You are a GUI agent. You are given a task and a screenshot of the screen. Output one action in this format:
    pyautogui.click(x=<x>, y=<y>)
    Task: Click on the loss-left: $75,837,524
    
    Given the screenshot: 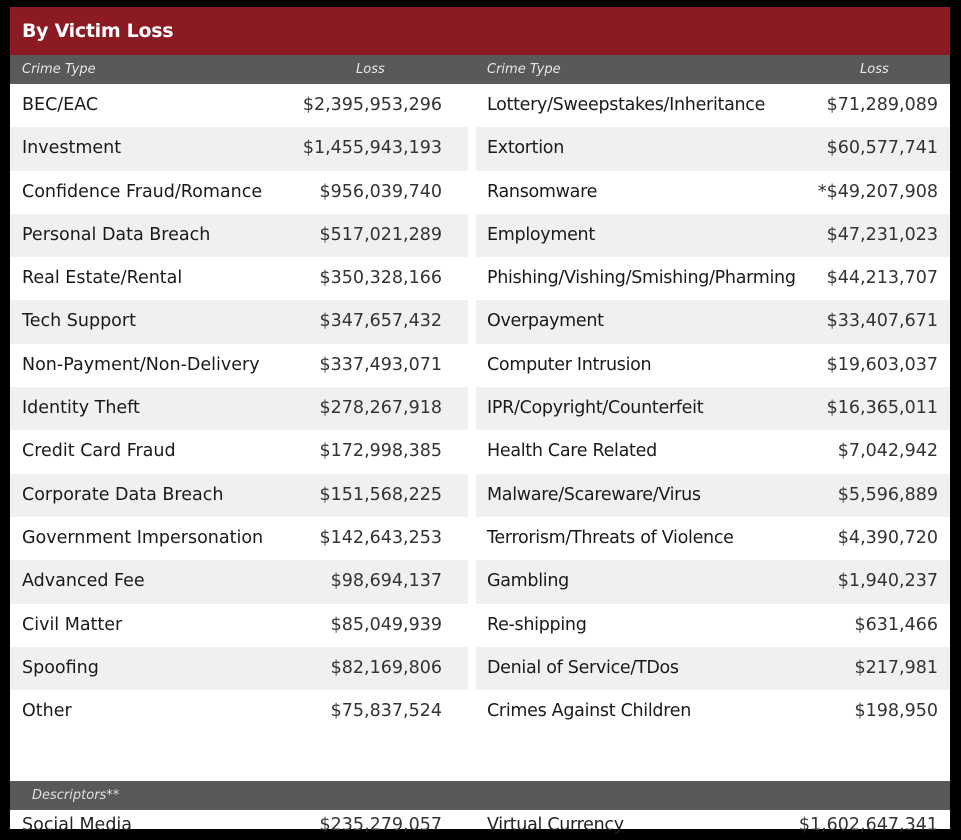 What is the action you would take?
    pyautogui.click(x=386, y=711)
    